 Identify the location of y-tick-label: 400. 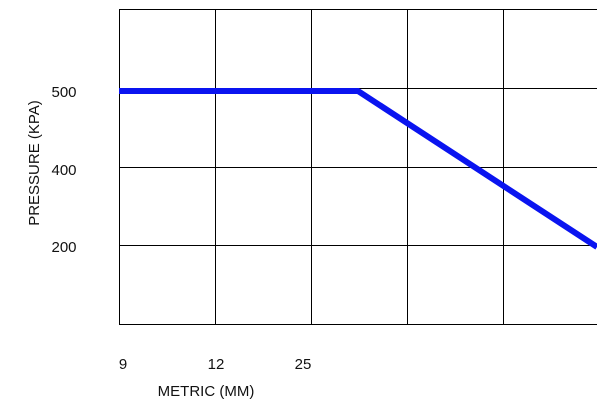
(63, 170).